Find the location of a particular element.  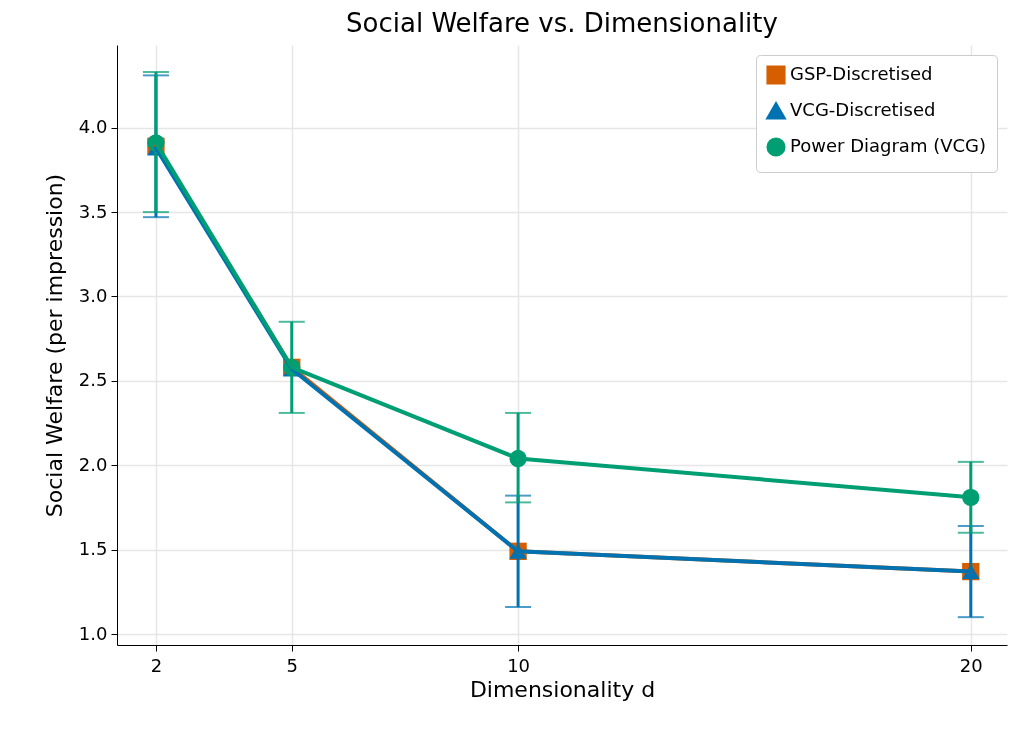

y-axis-title: Social Welfare (per impression) is located at coordinates (54, 345).